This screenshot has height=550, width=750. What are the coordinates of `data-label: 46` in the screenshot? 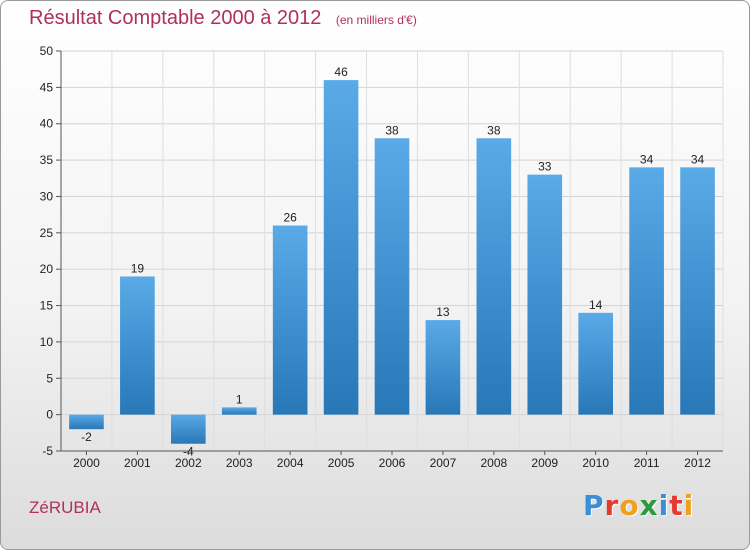 It's located at (341, 72).